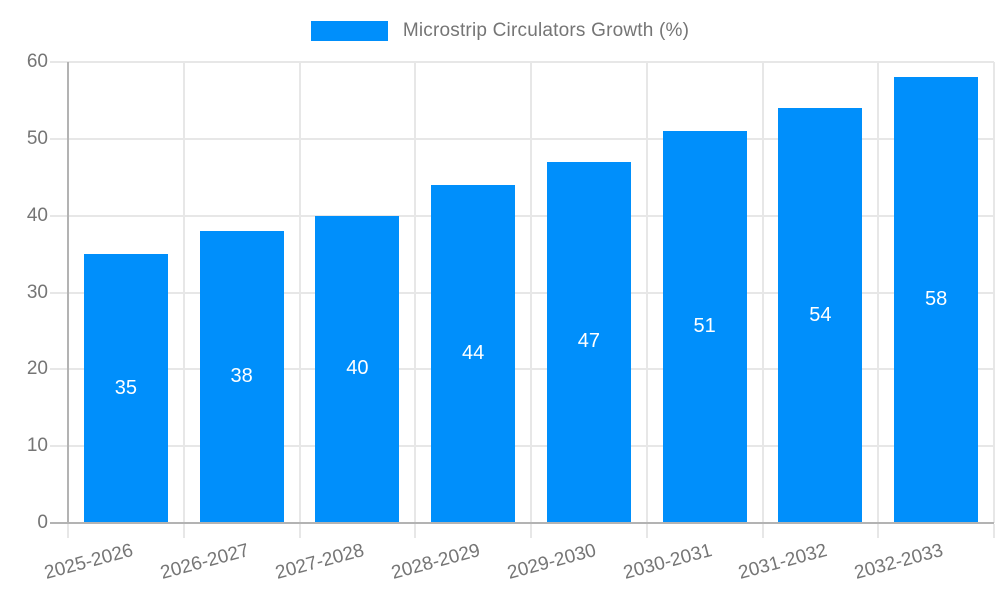 Image resolution: width=1000 pixels, height=600 pixels. Describe the element at coordinates (936, 300) in the screenshot. I see `bar-2032-2033` at that location.